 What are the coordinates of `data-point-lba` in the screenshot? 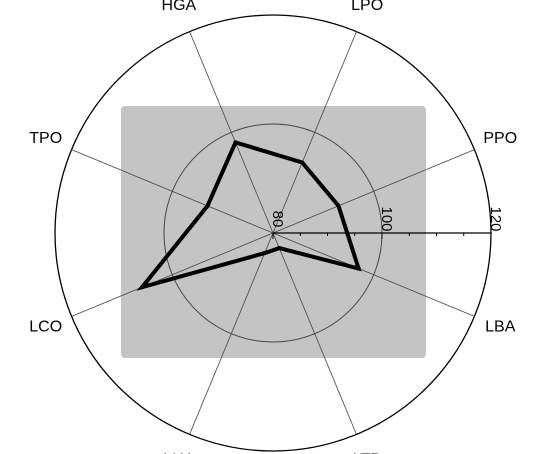 It's located at (358, 268).